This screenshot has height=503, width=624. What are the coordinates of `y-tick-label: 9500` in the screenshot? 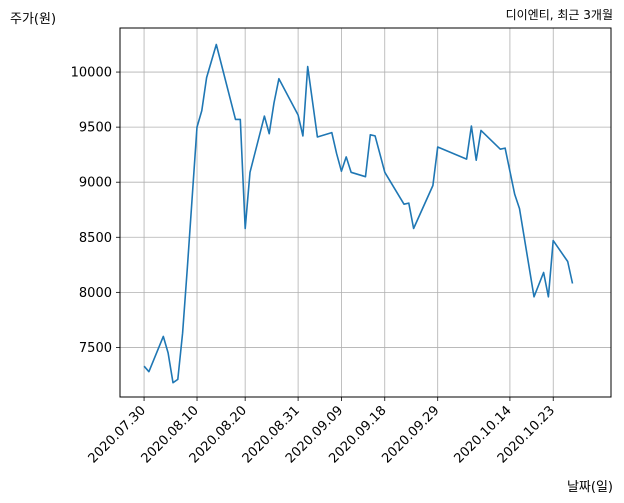 It's located at (95, 128).